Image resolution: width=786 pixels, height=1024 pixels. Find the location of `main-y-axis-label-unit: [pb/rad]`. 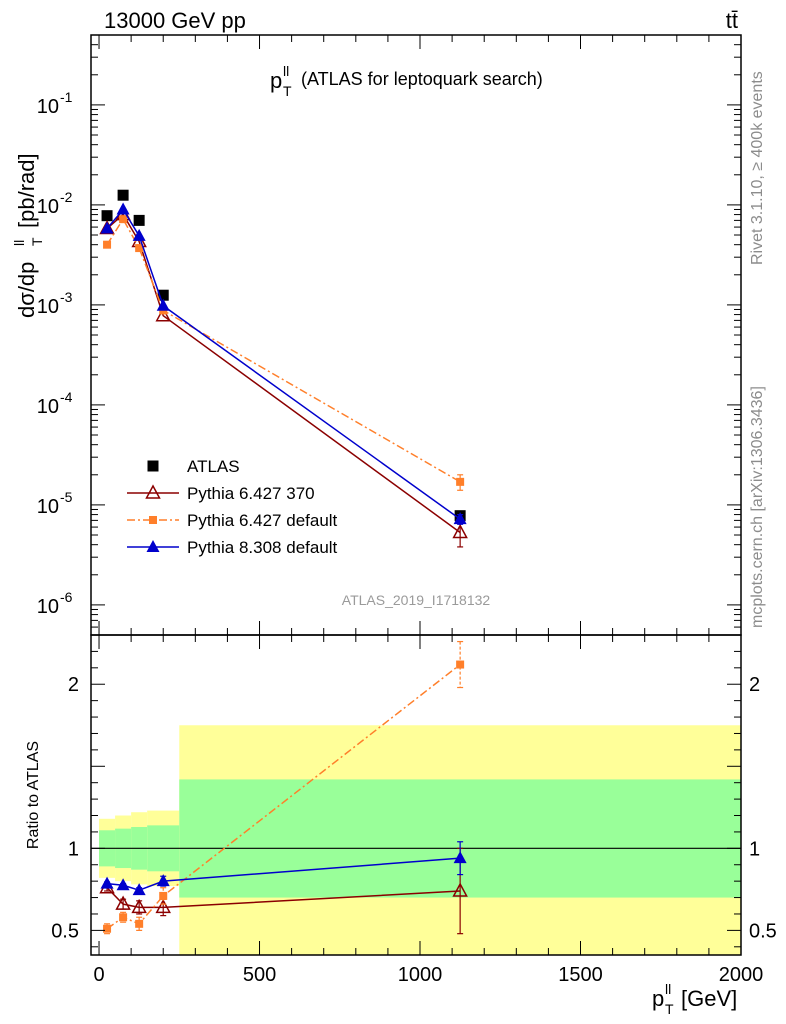

main-y-axis-label-unit: [pb/rad] is located at coordinates (26, 190).